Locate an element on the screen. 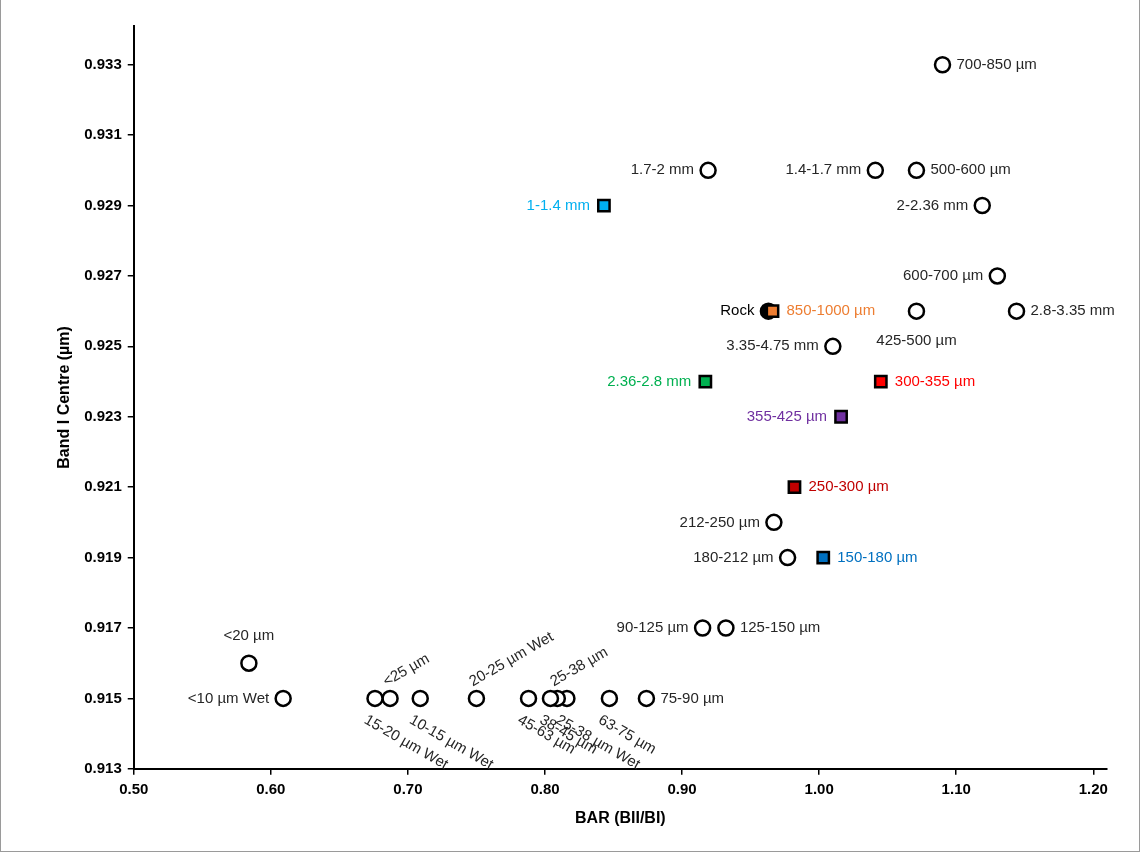  series-label: 1.7-2 mm is located at coordinates (662, 169).